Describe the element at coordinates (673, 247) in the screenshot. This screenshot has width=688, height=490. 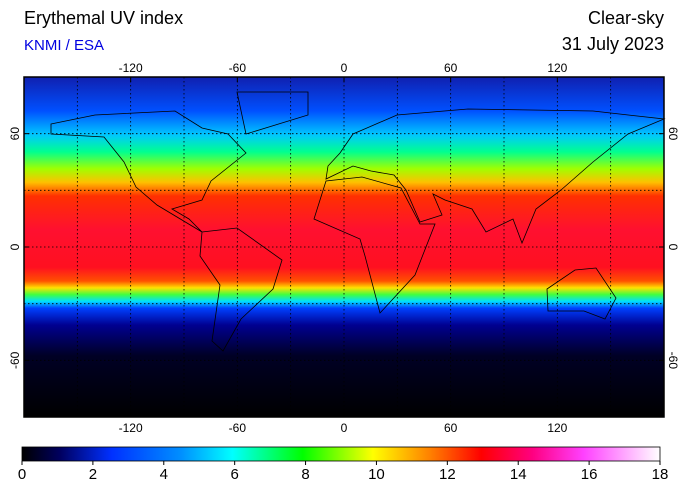
I see `lat-label-right: 0` at that location.